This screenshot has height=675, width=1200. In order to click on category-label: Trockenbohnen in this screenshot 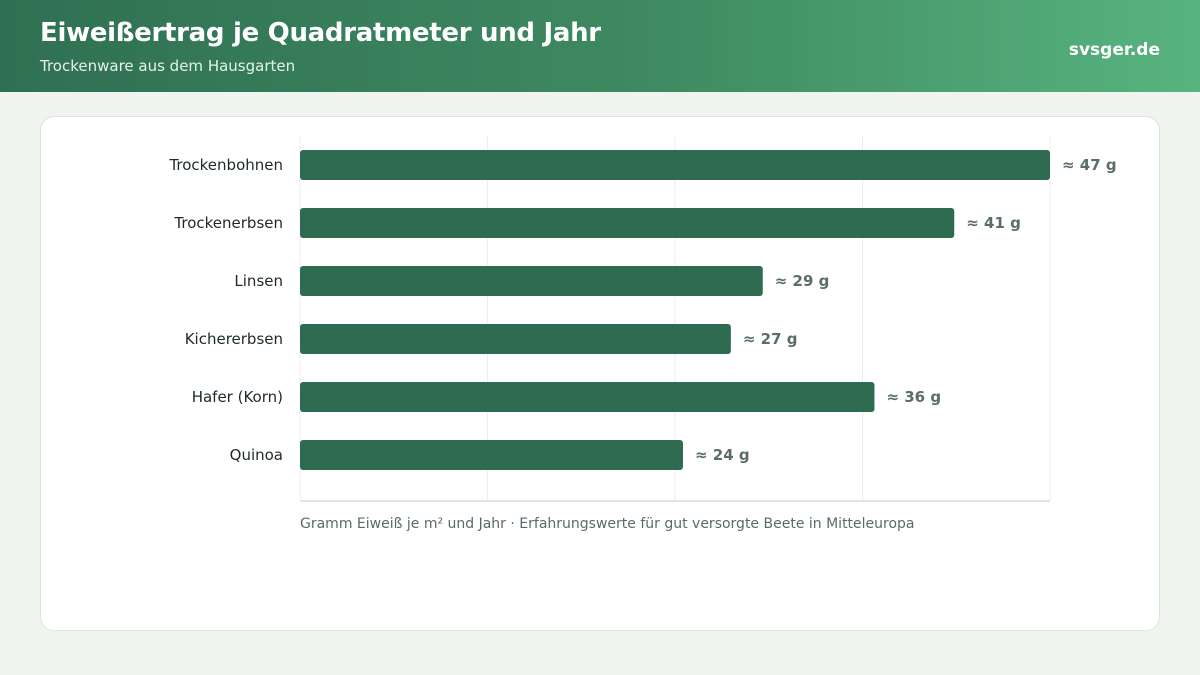, I will do `click(225, 165)`.